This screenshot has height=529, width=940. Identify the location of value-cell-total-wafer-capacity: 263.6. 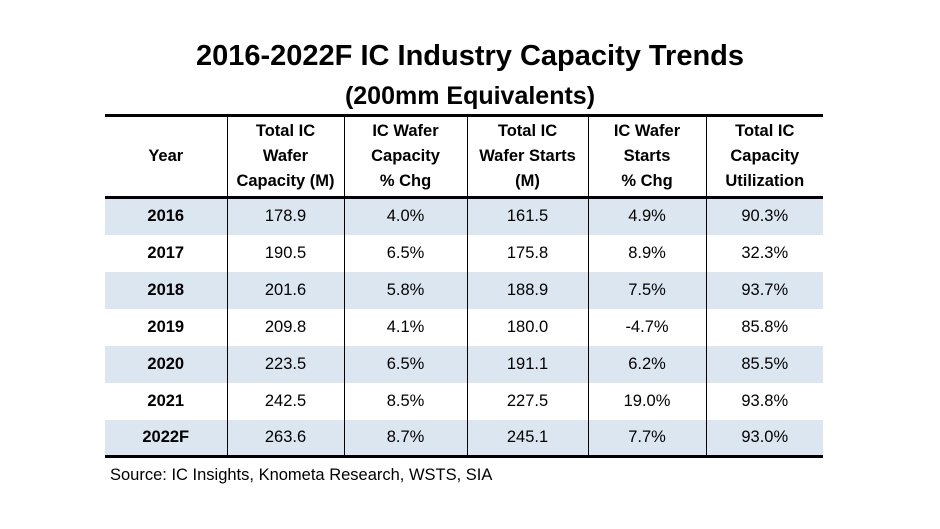
(285, 438).